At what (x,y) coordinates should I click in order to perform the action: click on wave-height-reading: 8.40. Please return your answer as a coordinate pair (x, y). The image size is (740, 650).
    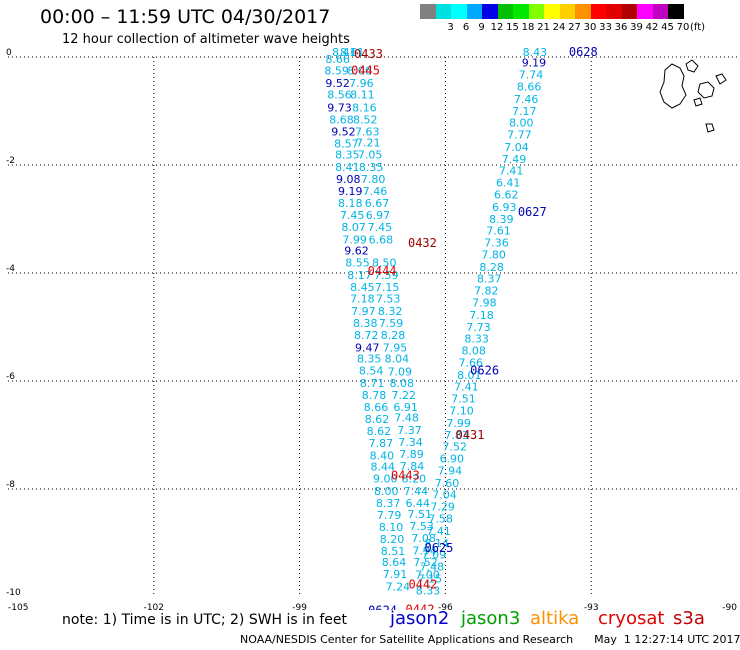
    Looking at the image, I should click on (382, 455).